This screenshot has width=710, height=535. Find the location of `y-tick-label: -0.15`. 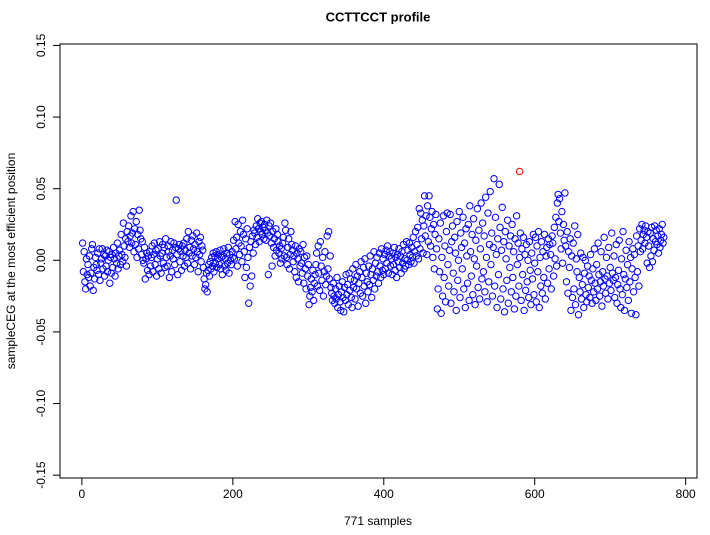

y-tick-label: -0.15 is located at coordinates (41, 475).